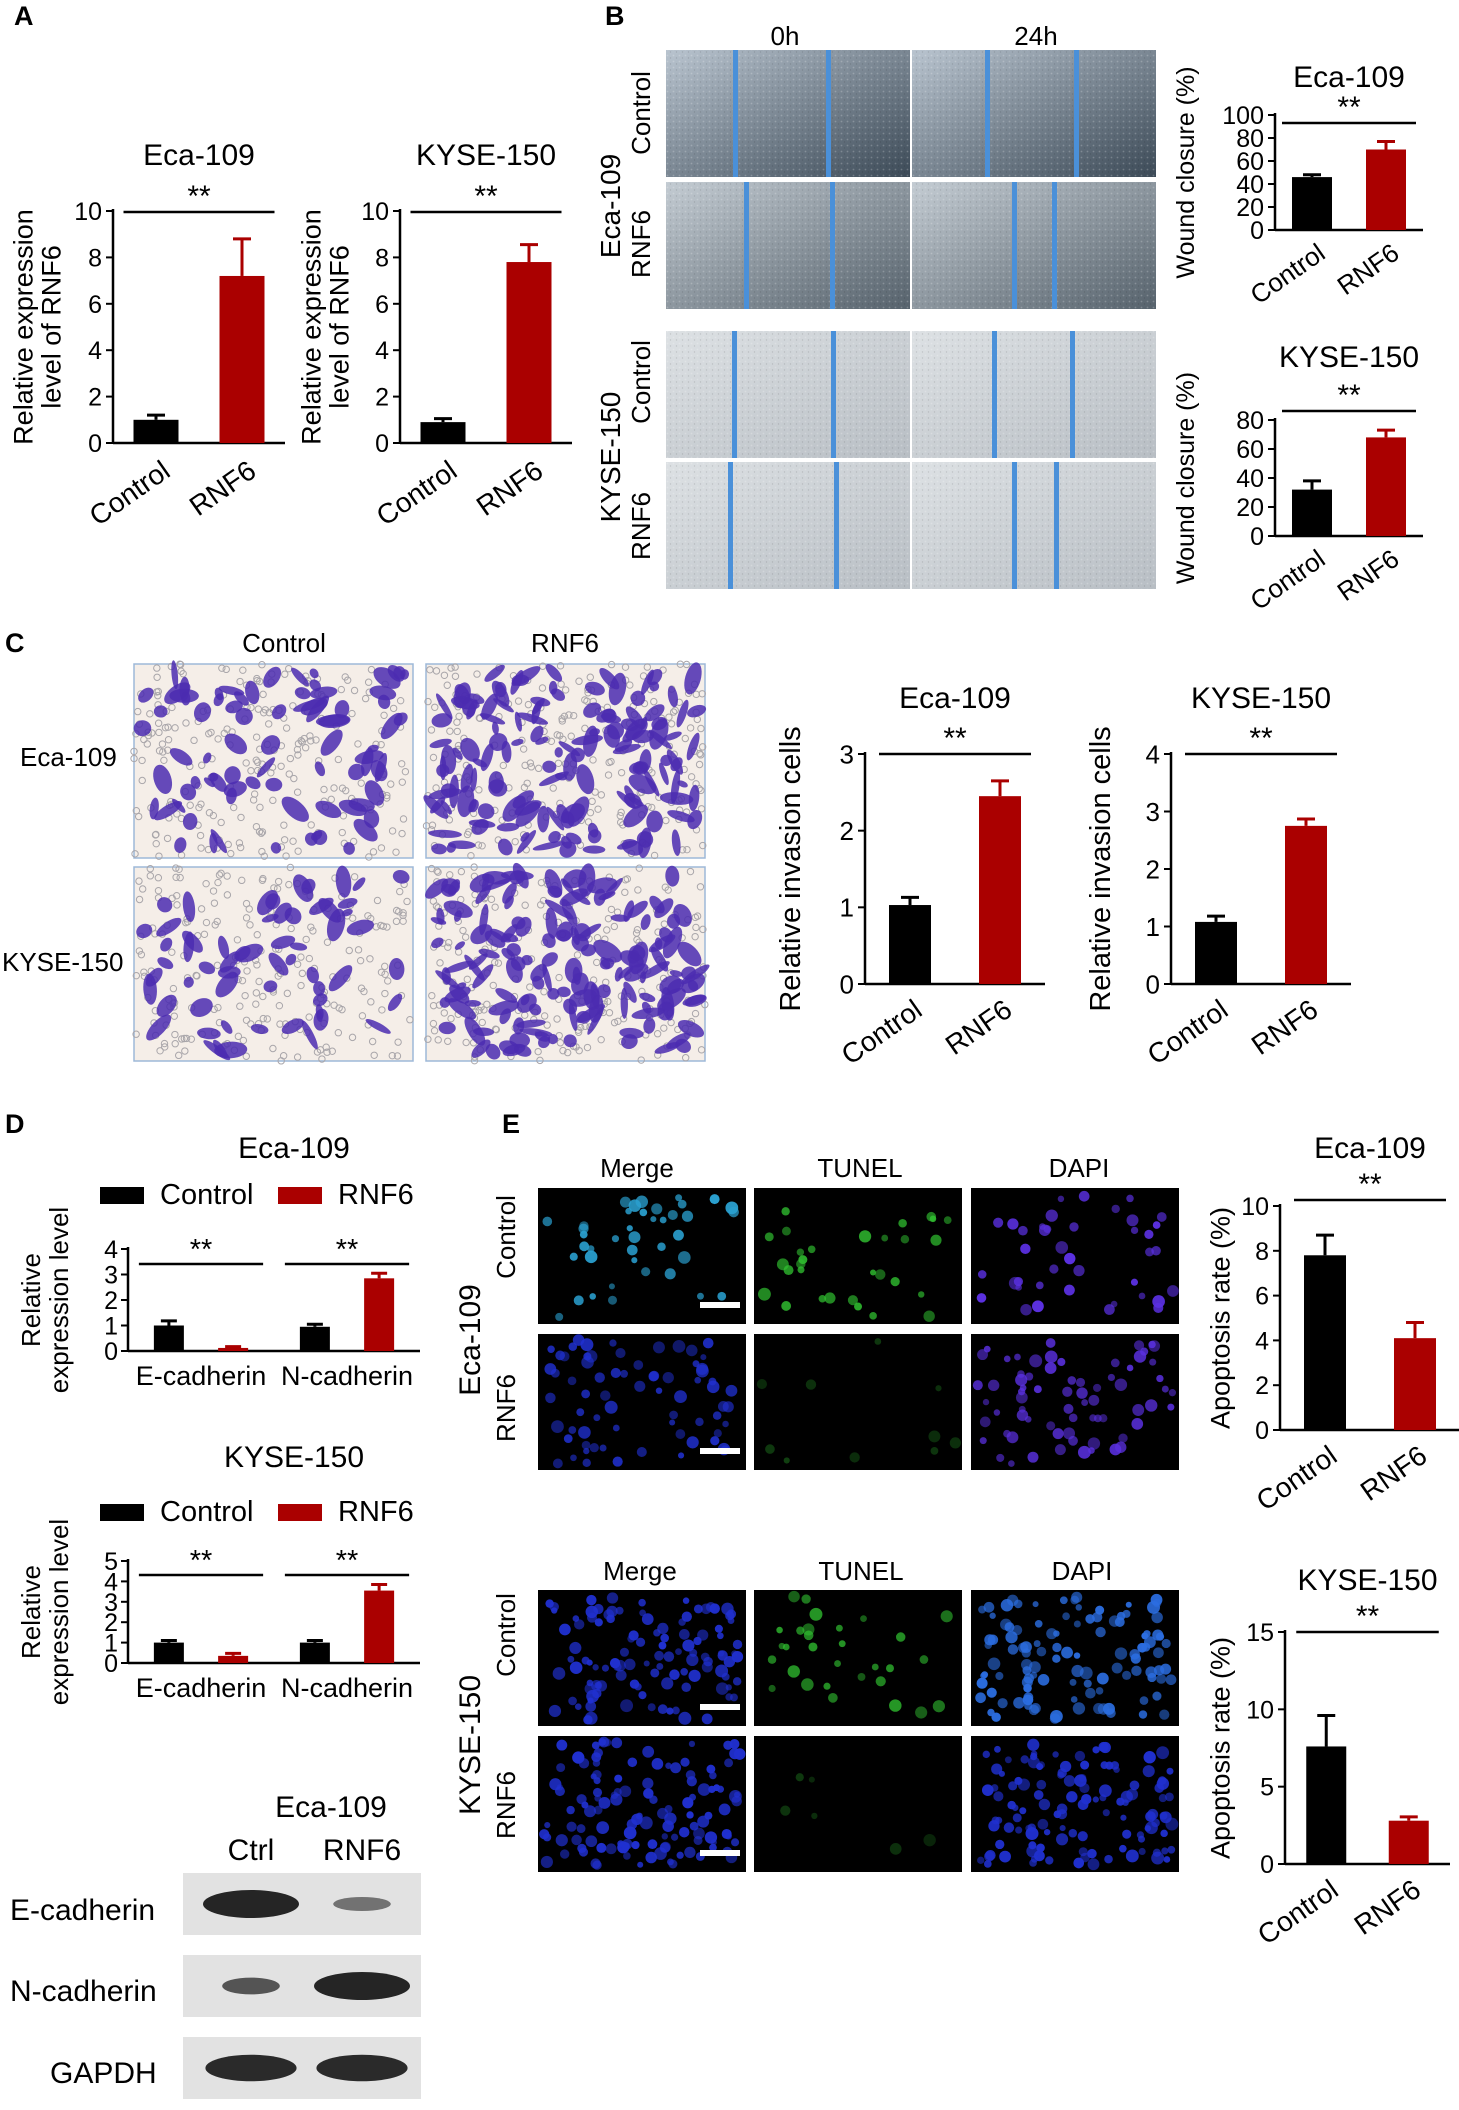 Image resolution: width=1459 pixels, height=2110 pixels. I want to click on tunel-group-label-eca109: Eca-109, so click(470, 1340).